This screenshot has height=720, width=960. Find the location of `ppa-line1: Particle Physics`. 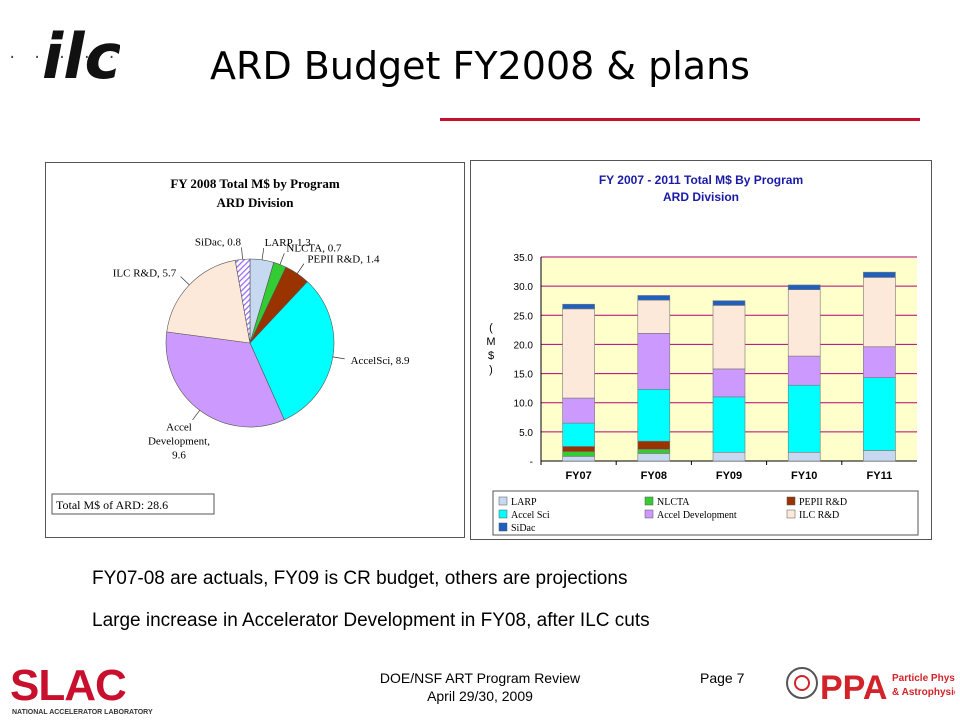

ppa-line1: Particle Physics is located at coordinates (923, 678).